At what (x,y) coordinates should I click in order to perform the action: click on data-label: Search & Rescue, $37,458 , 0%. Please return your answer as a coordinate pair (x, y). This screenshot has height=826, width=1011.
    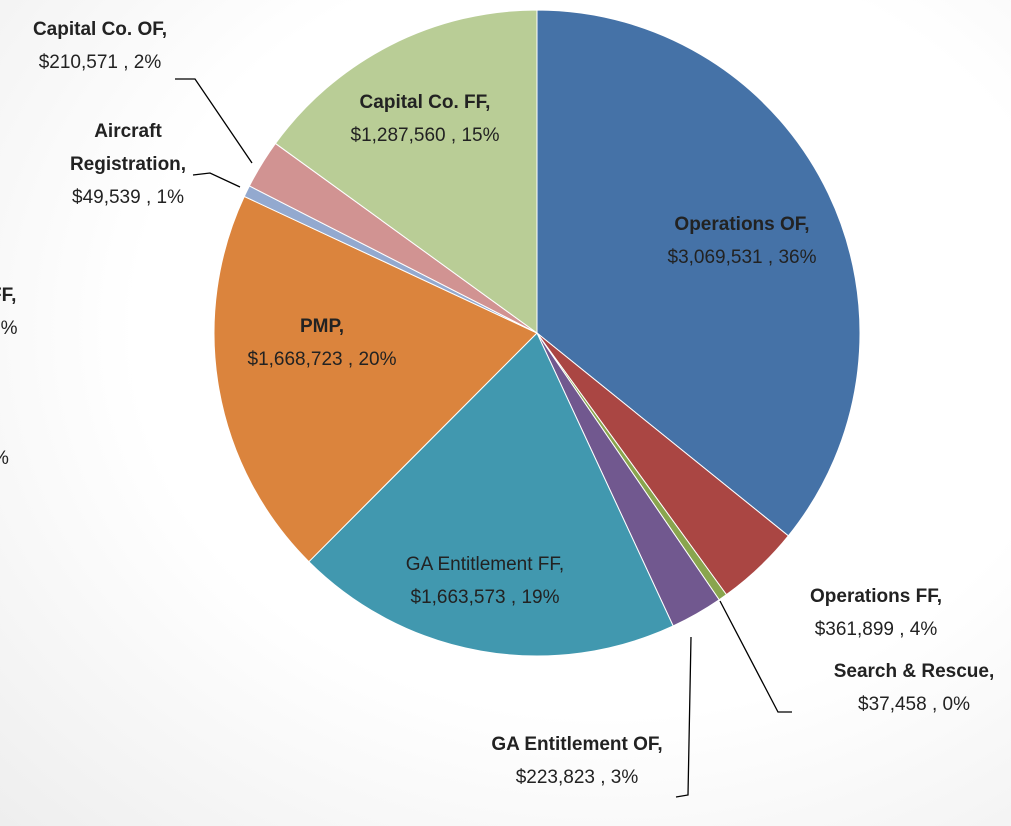
    Looking at the image, I should click on (907, 688).